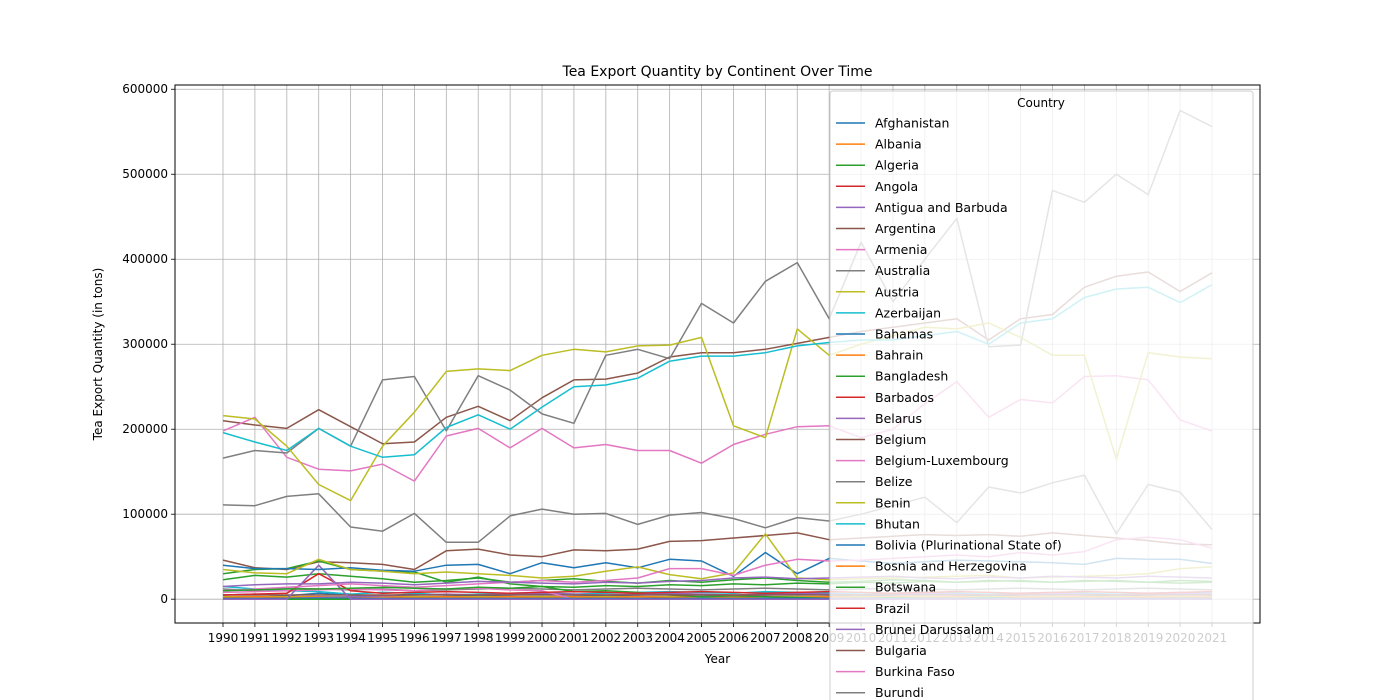  I want to click on legend-label: Benin, so click(893, 502).